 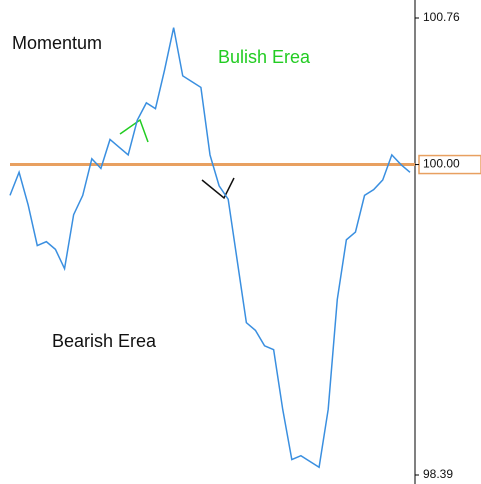 What do you see at coordinates (264, 57) in the screenshot?
I see `annotation: Bulish Erea` at bounding box center [264, 57].